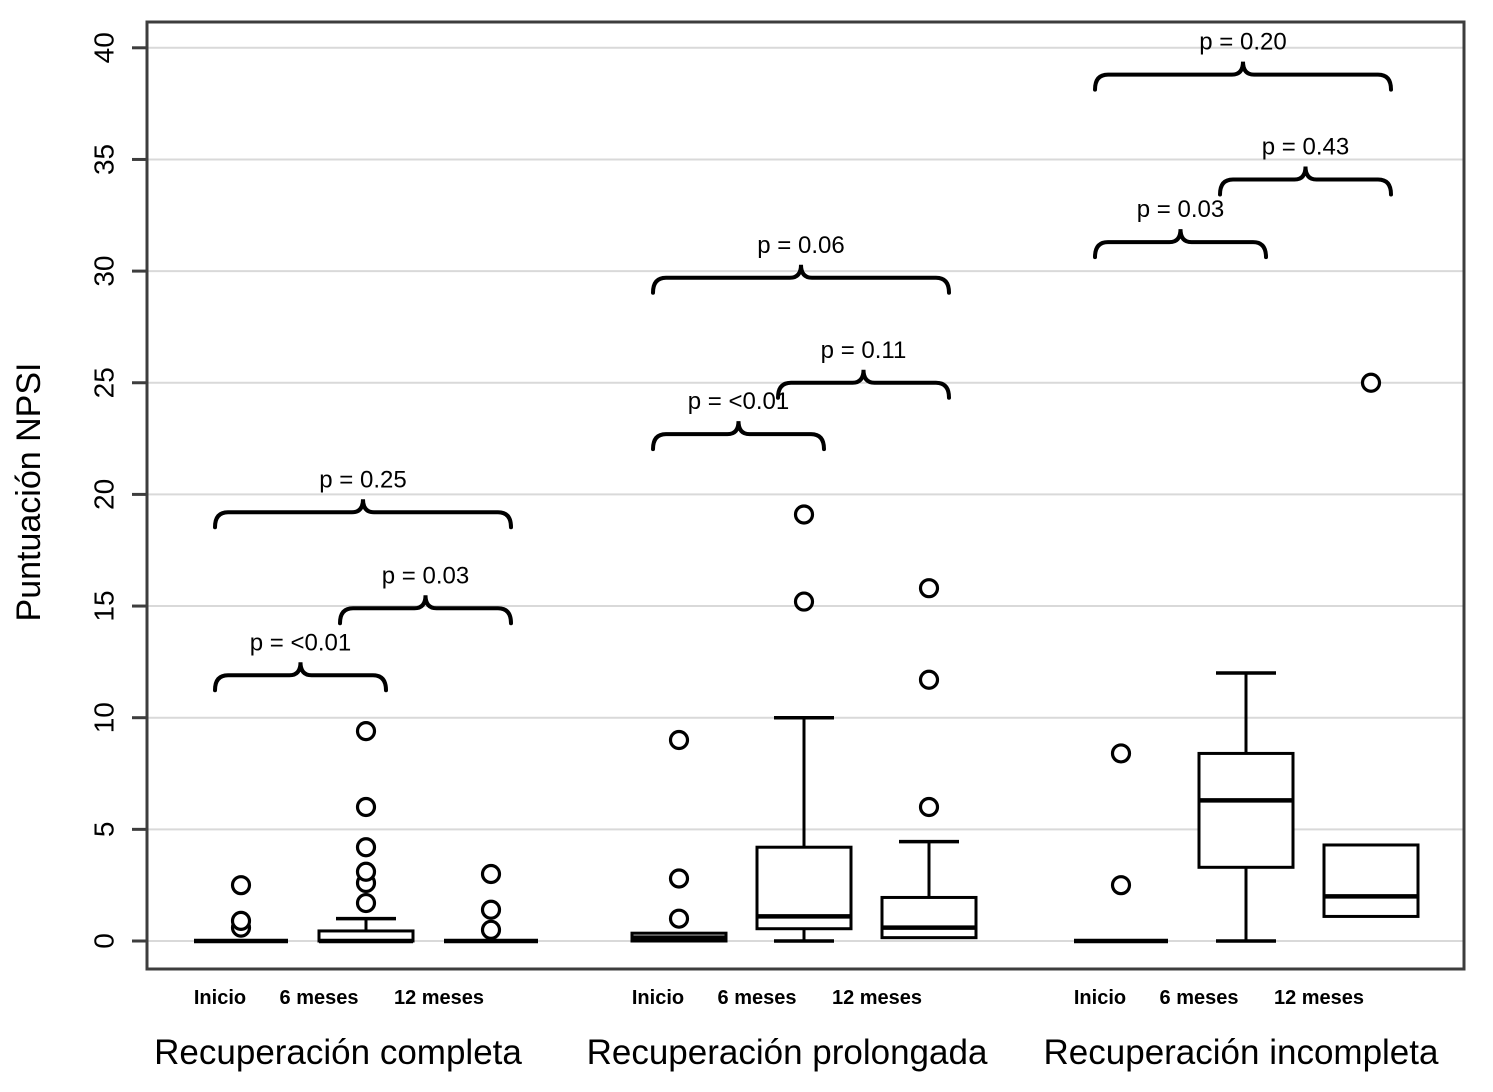  Describe the element at coordinates (104, 159) in the screenshot. I see `y-tick-label: 35` at that location.